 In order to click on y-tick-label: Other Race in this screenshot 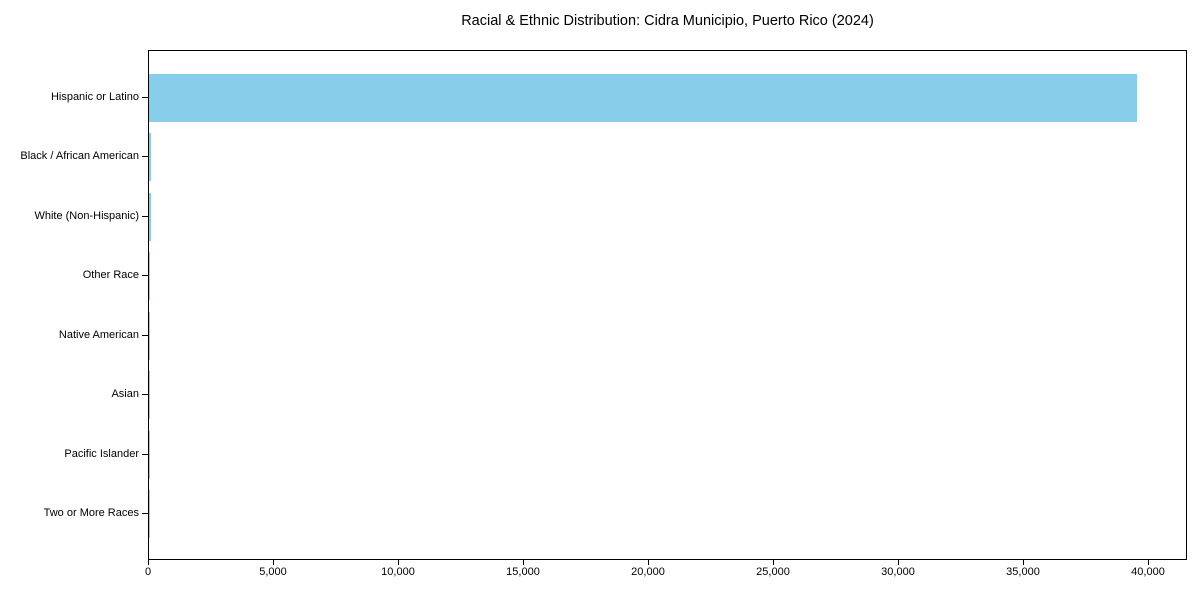, I will do `click(110, 275)`.